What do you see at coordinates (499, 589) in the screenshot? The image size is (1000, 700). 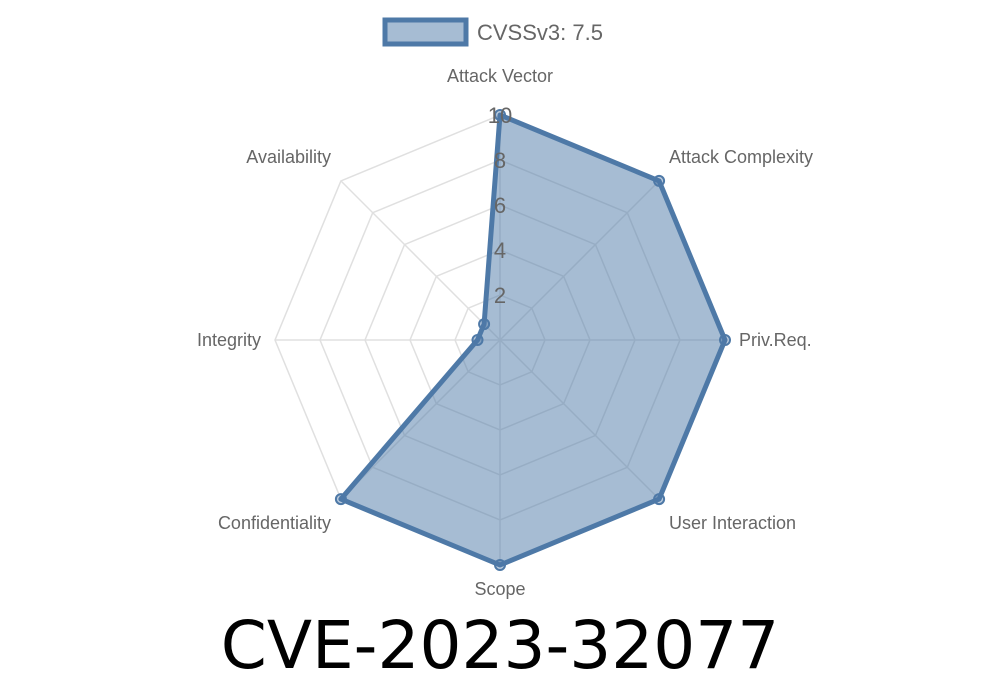 I see `axis-label: Scope` at bounding box center [499, 589].